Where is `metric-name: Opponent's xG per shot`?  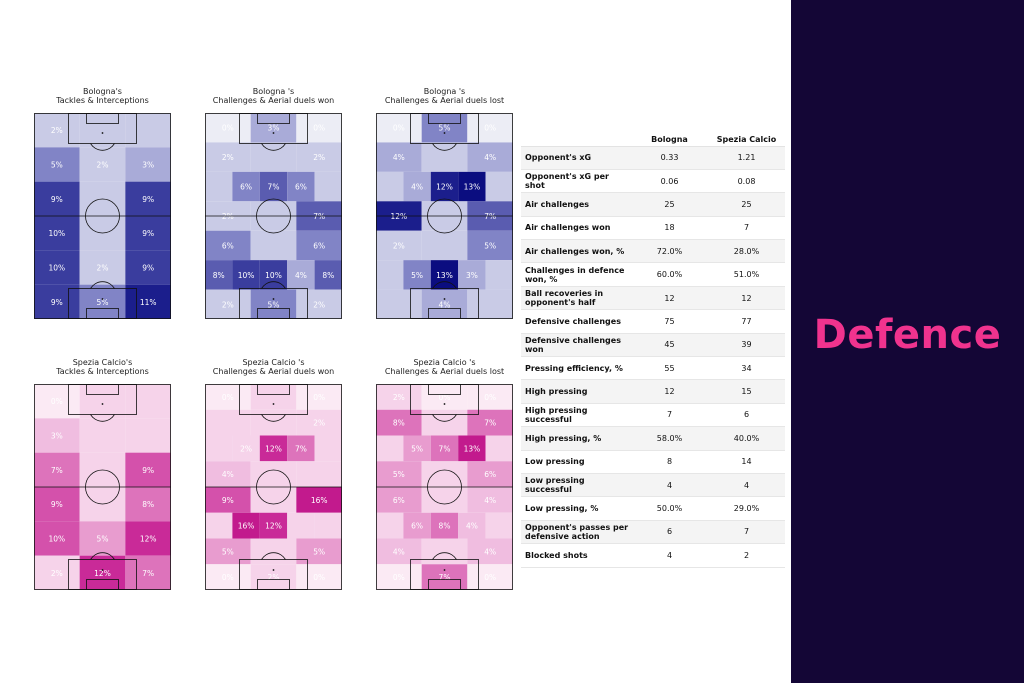 metric-name: Opponent's xG per shot is located at coordinates (576, 181).